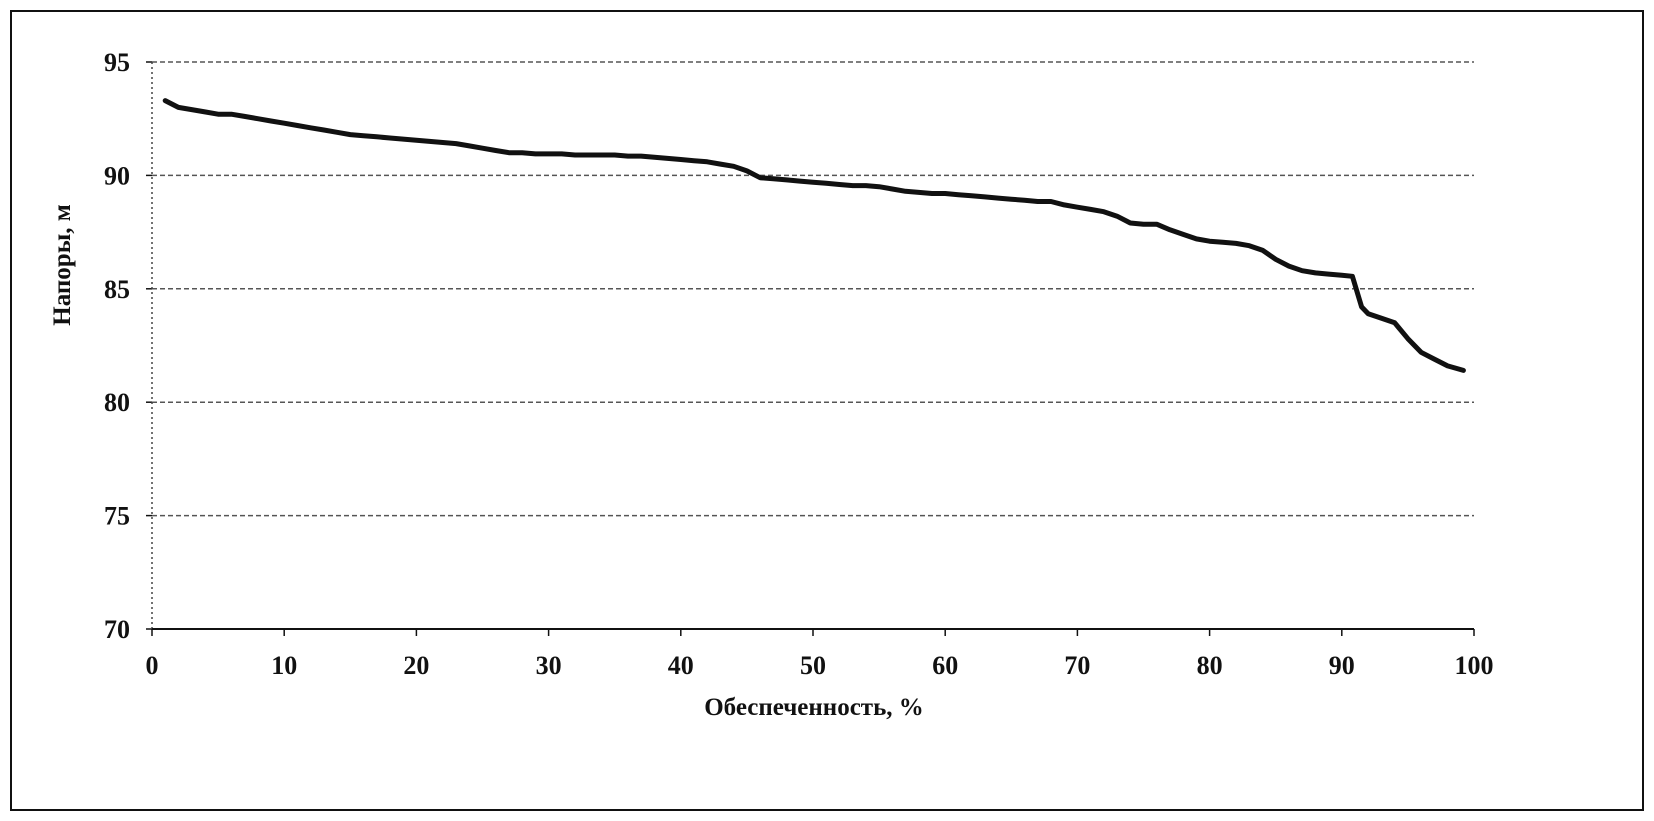 The height and width of the screenshot is (821, 1654). What do you see at coordinates (813, 665) in the screenshot?
I see `x-tick-label: 50` at bounding box center [813, 665].